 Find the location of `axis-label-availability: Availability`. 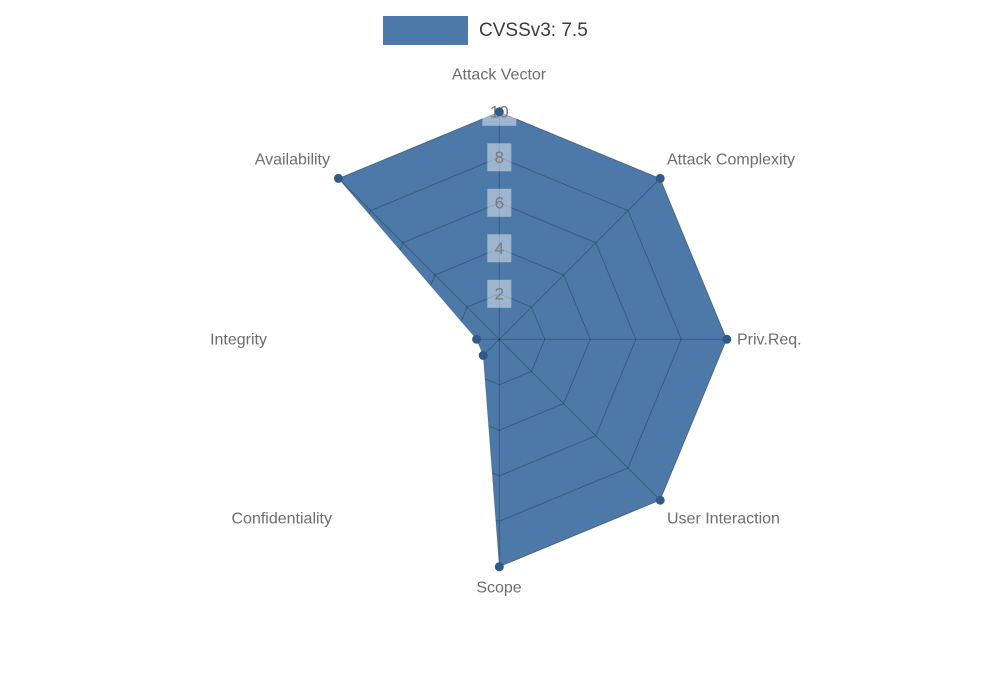

axis-label-availability: Availability is located at coordinates (292, 160).